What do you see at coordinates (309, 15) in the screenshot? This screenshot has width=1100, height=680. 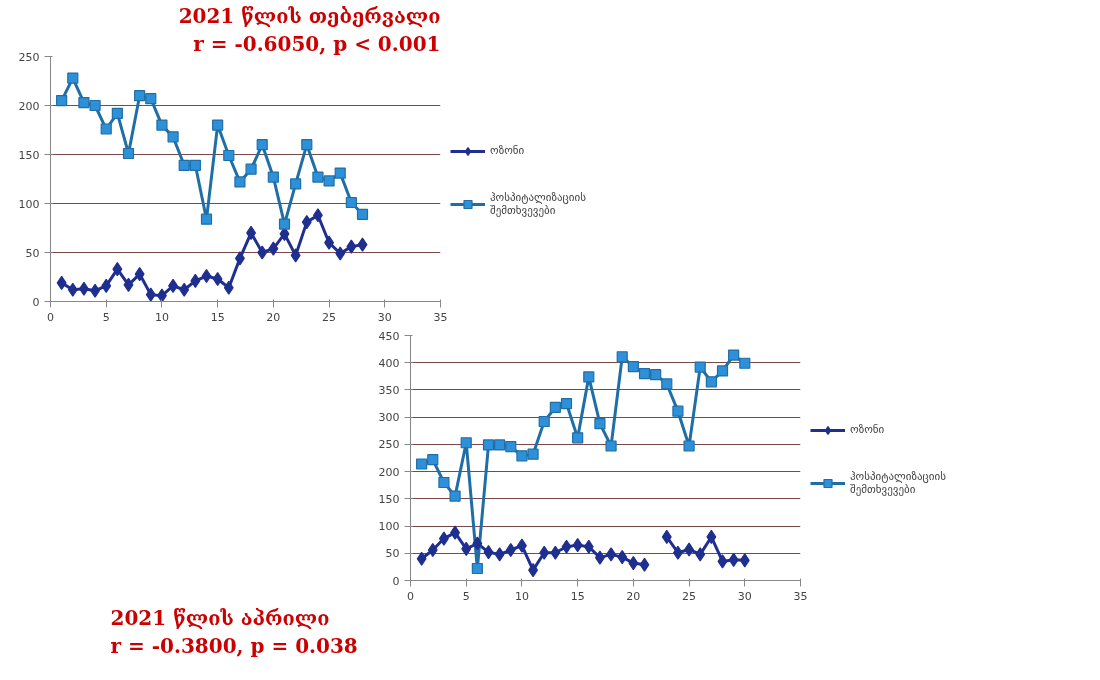 I see `chart-title: 2021 წლის თებერვალი` at bounding box center [309, 15].